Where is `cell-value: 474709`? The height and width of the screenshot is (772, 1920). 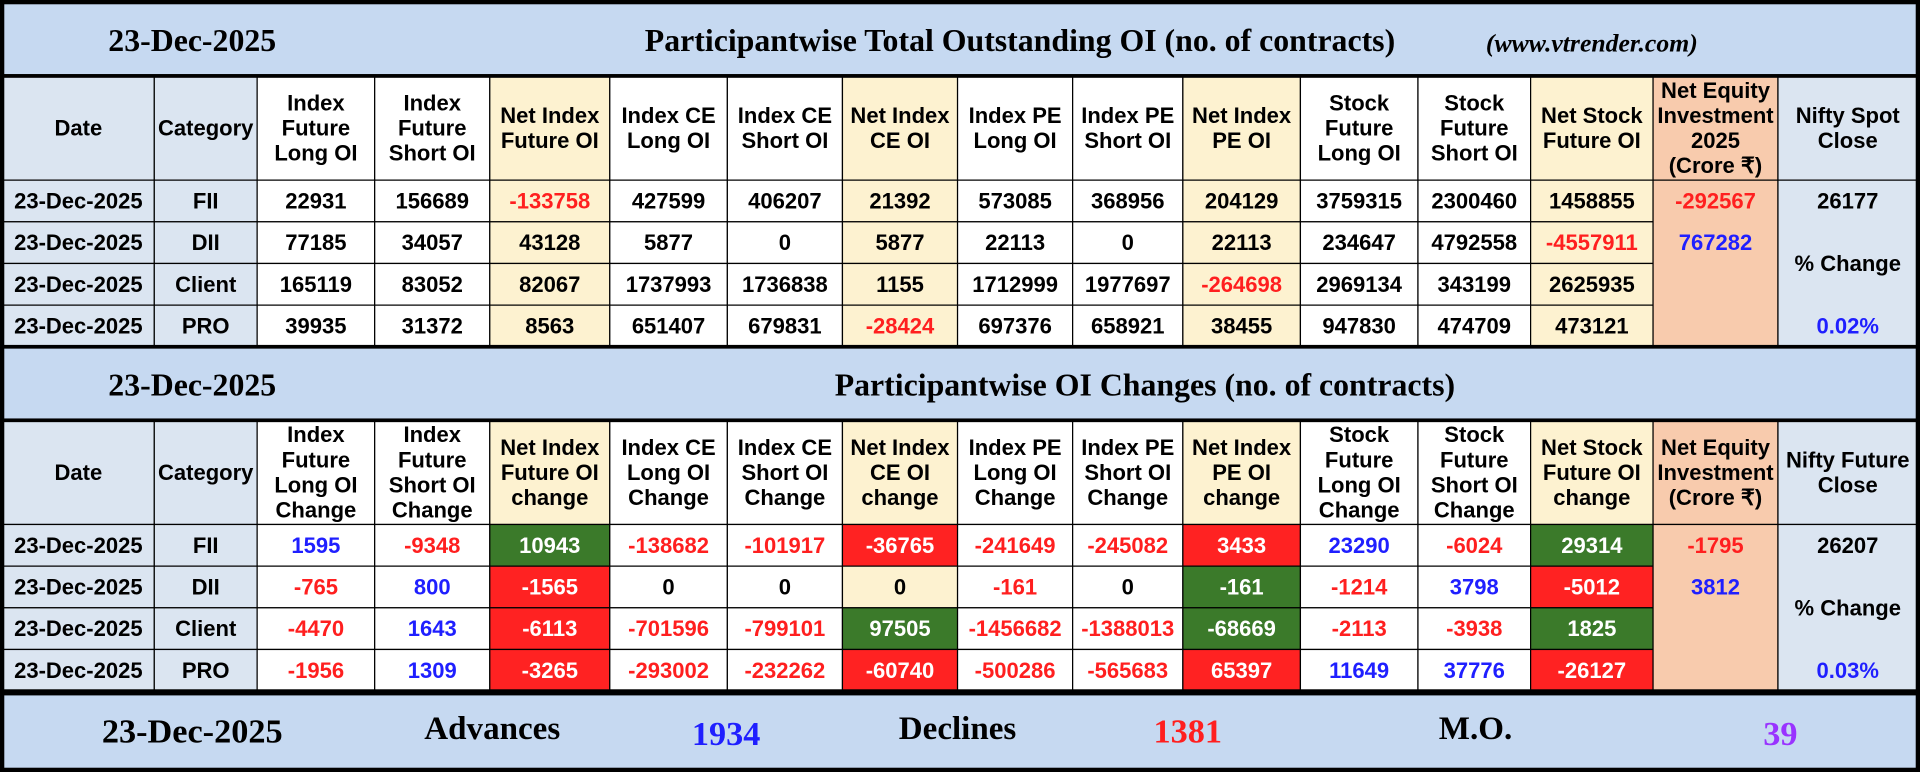
cell-value: 474709 is located at coordinates (1475, 325).